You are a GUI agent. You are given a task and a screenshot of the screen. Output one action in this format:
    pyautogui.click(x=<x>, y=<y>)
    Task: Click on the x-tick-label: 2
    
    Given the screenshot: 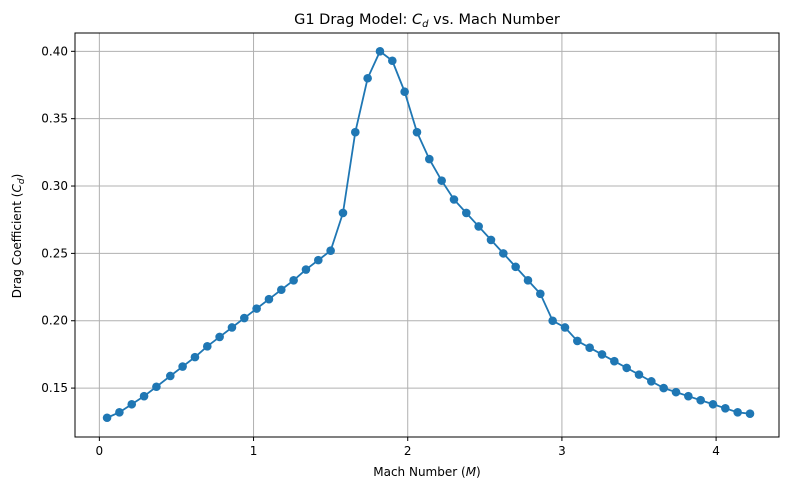 What is the action you would take?
    pyautogui.click(x=408, y=451)
    